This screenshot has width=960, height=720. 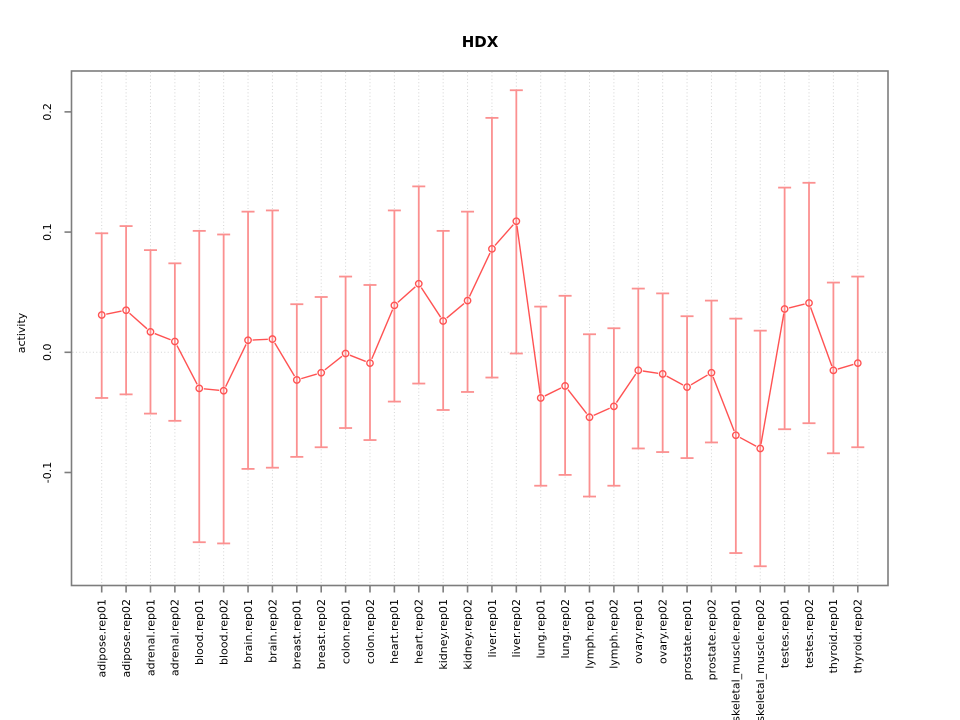 What do you see at coordinates (443, 634) in the screenshot?
I see `x-tick-label: kidney.rep01` at bounding box center [443, 634].